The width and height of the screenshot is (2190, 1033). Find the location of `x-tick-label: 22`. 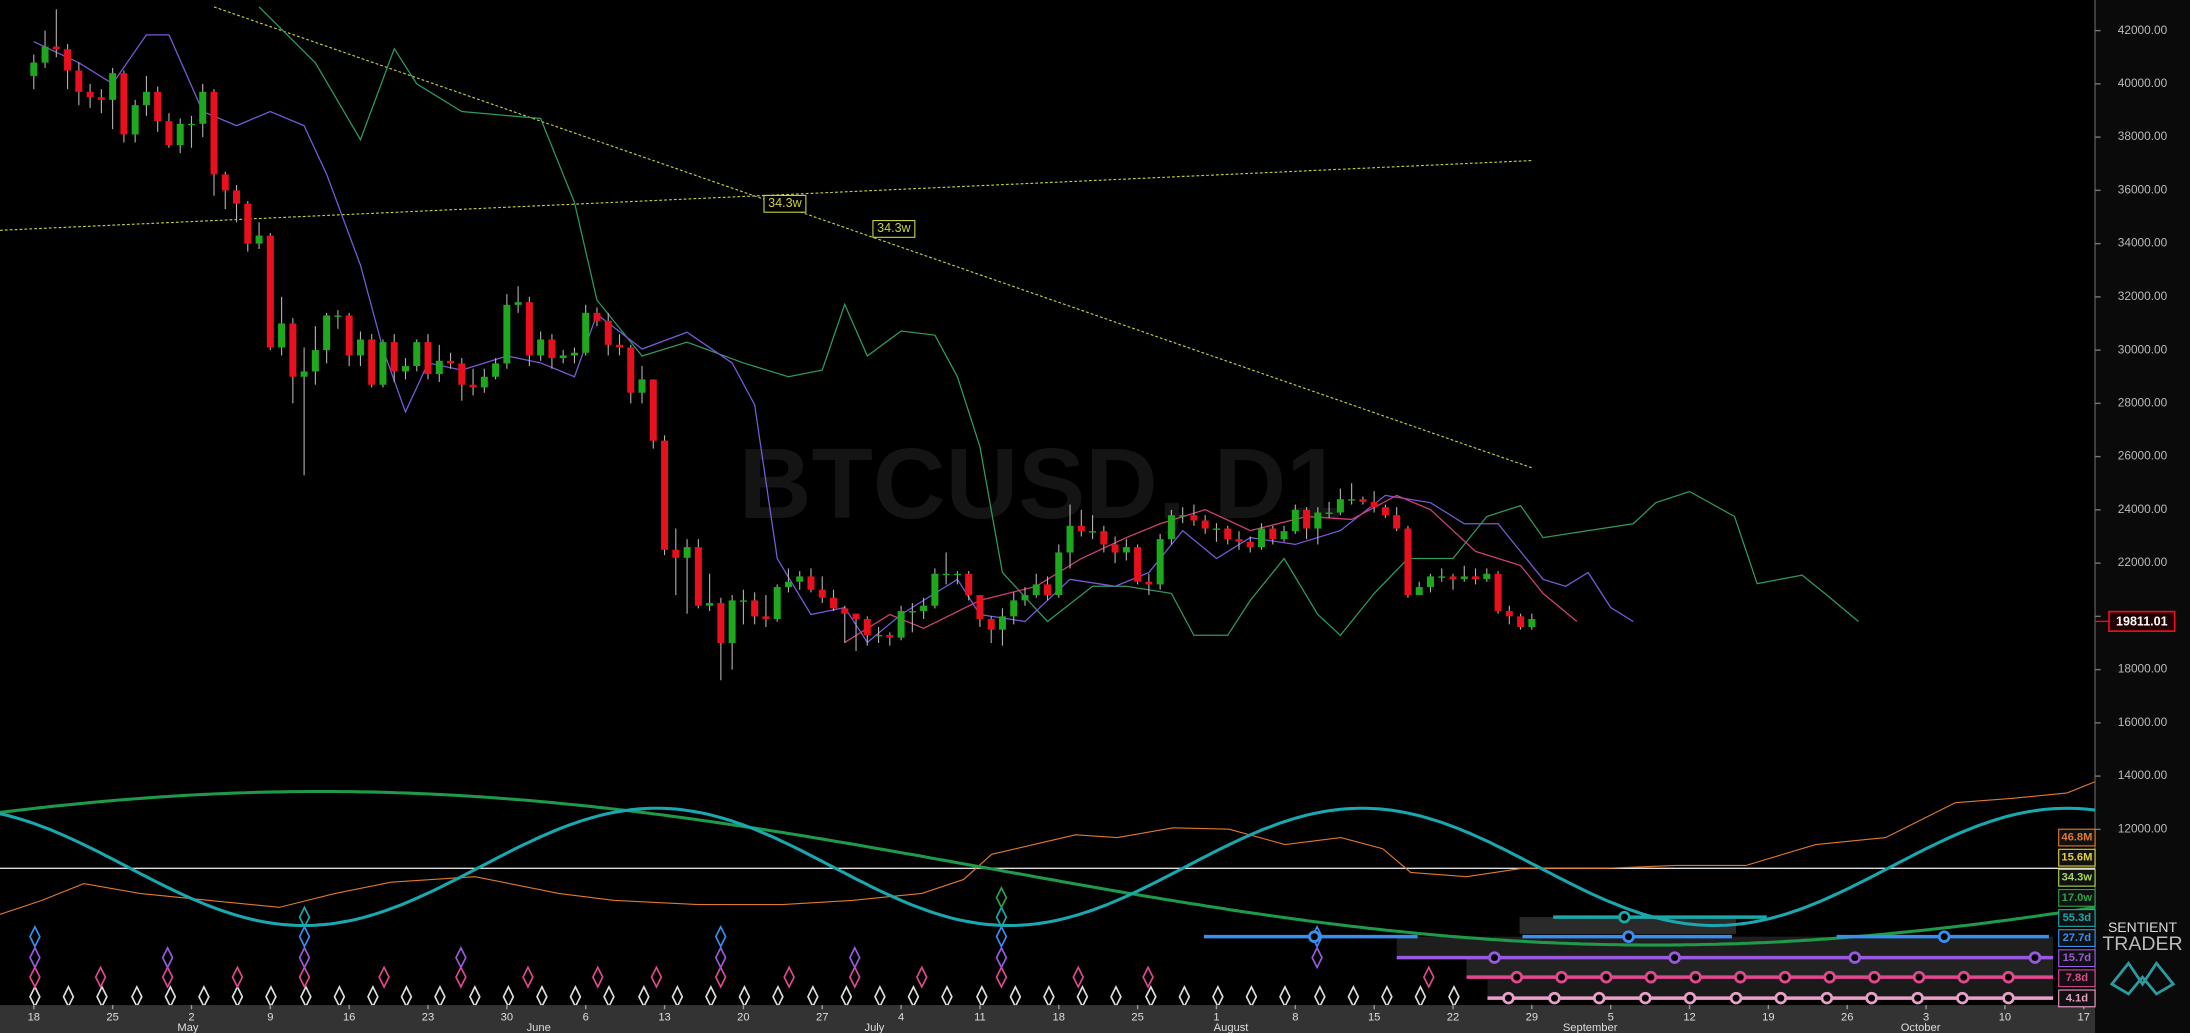

x-tick-label: 22 is located at coordinates (1453, 1018).